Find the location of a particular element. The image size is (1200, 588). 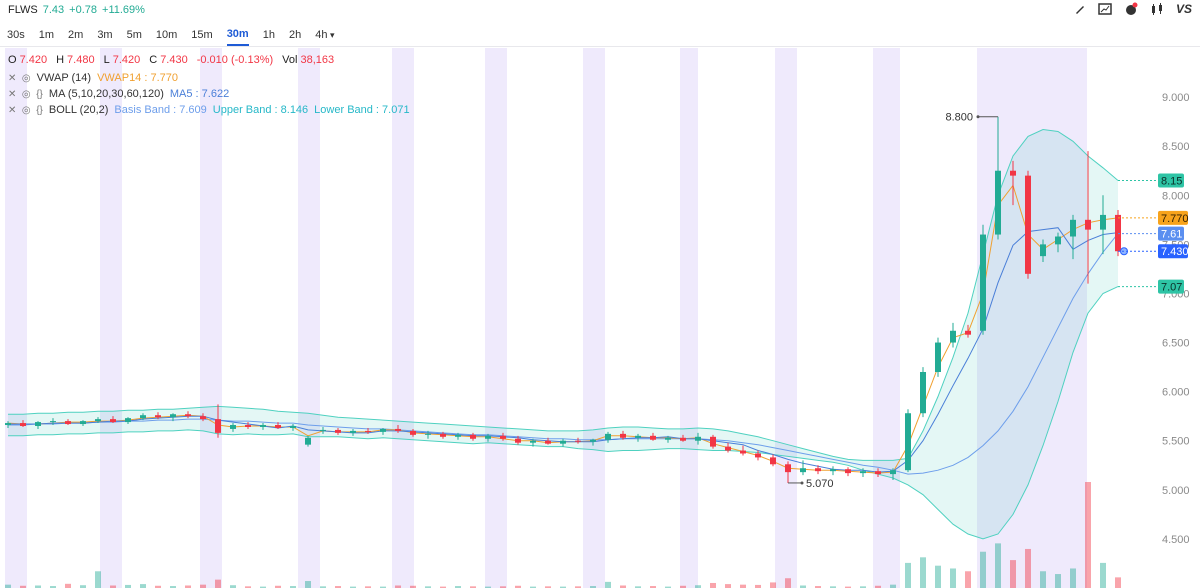

y-tick-label: 6.500 is located at coordinates (1176, 344).